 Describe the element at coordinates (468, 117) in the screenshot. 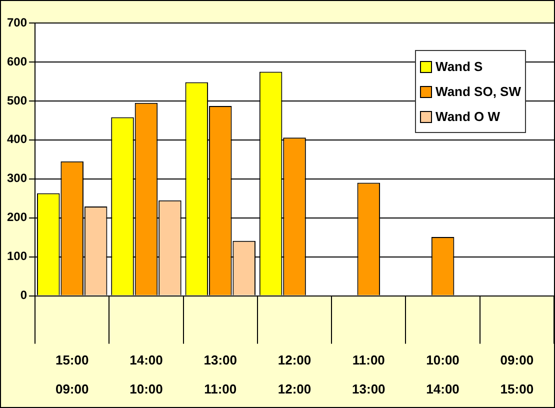

I see `legend-label: Wand O W` at that location.